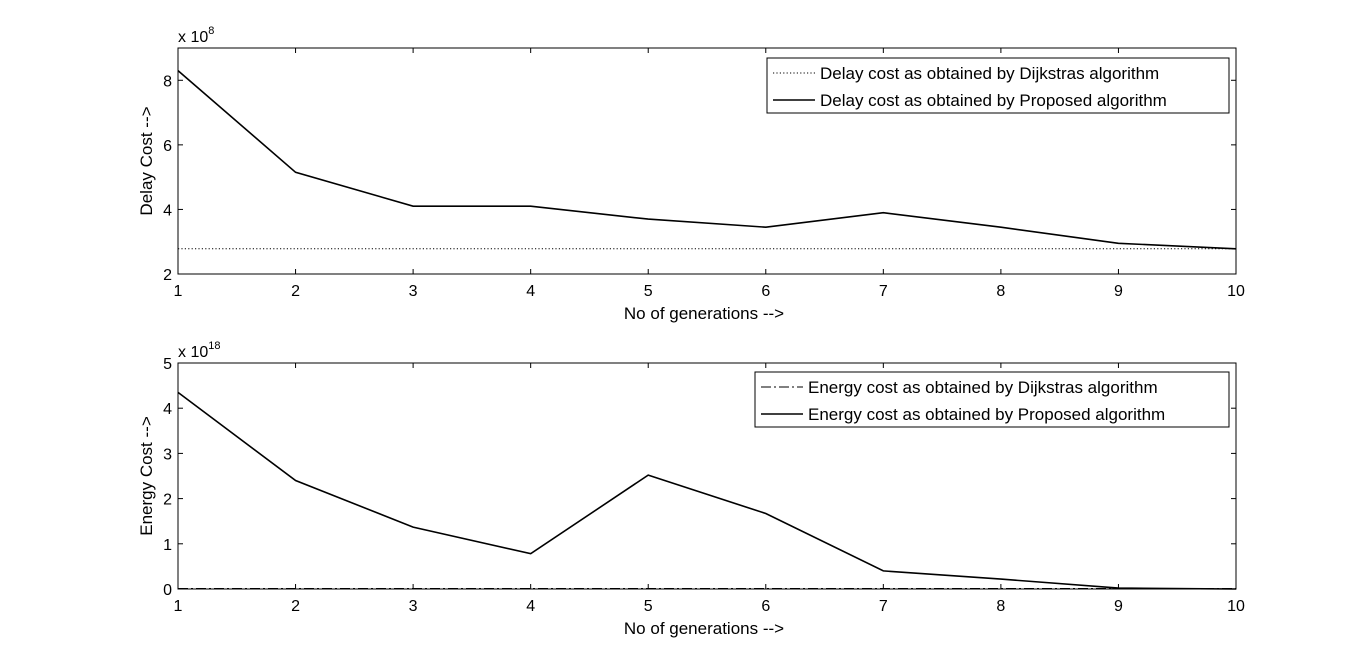 The image size is (1366, 662). Describe the element at coordinates (146, 160) in the screenshot. I see `y-axis-label: Delay Cost -->` at that location.